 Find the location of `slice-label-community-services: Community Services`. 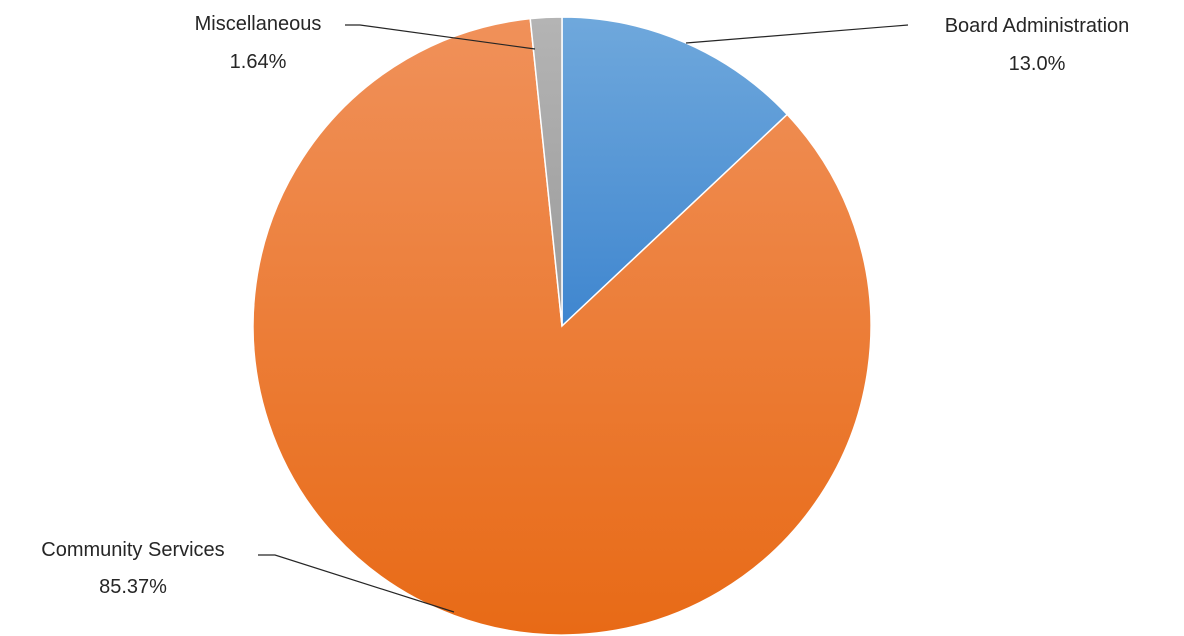

slice-label-community-services: Community Services is located at coordinates (132, 550).